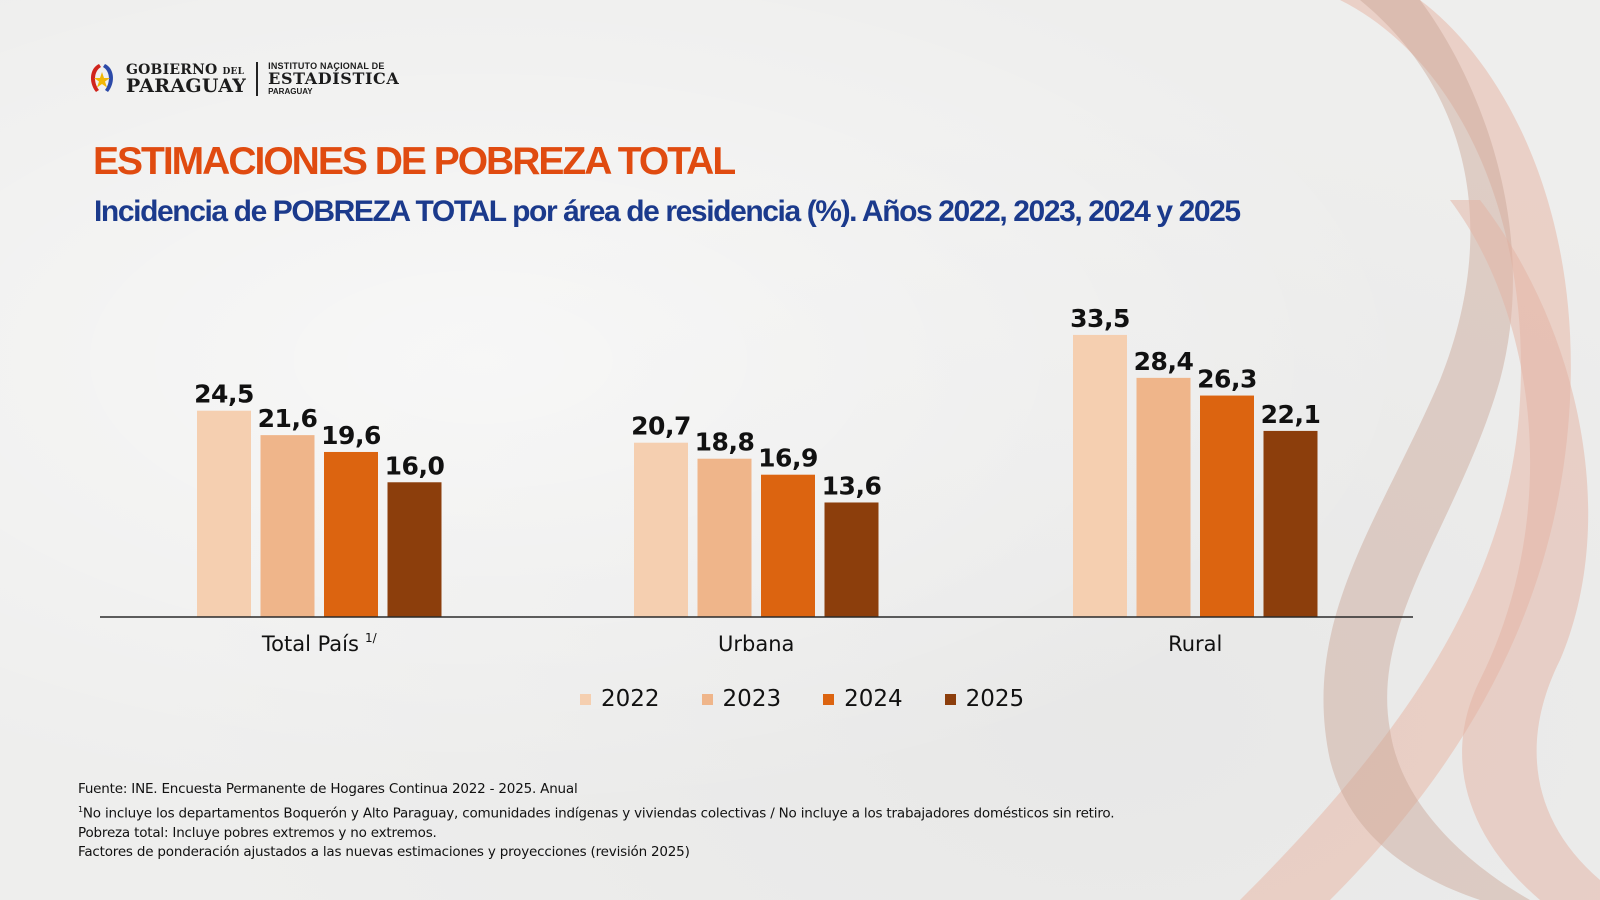 The width and height of the screenshot is (1600, 900). Describe the element at coordinates (788, 458) in the screenshot. I see `data-label: 16,9` at that location.